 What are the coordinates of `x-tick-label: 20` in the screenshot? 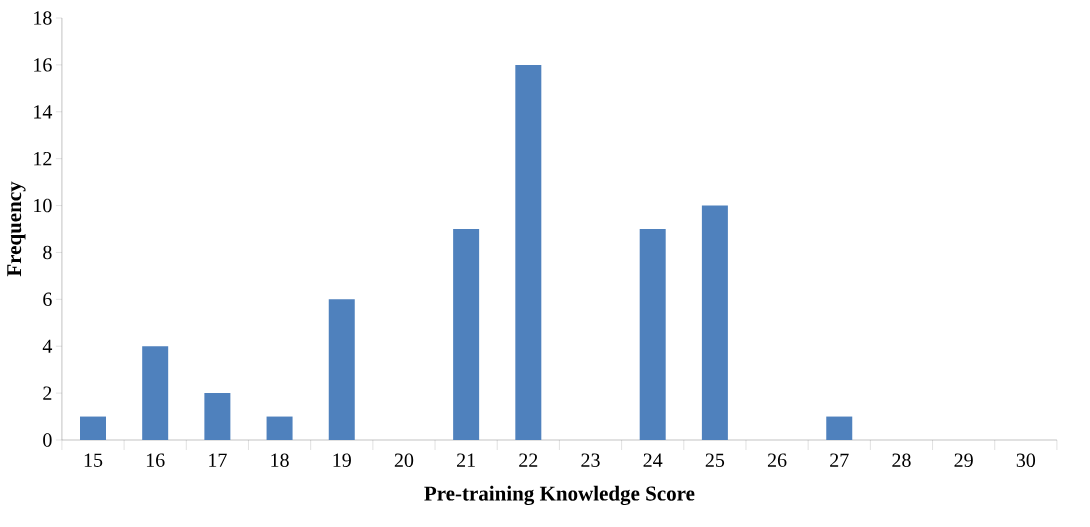 It's located at (404, 460).